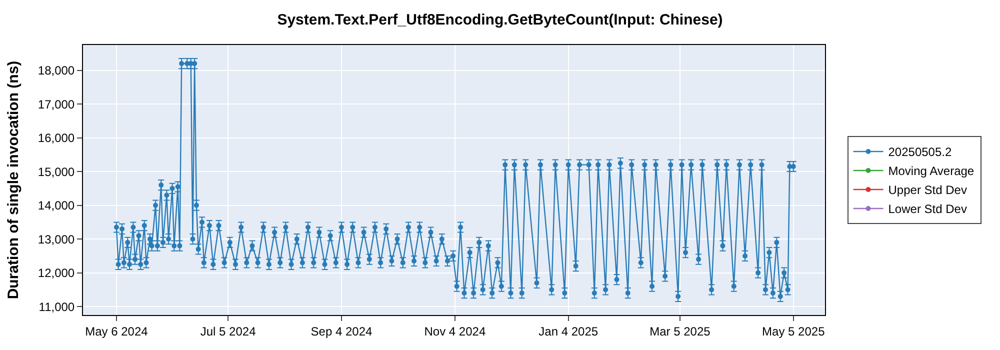  What do you see at coordinates (927, 209) in the screenshot?
I see `legend-label: Lower Std Dev` at bounding box center [927, 209].